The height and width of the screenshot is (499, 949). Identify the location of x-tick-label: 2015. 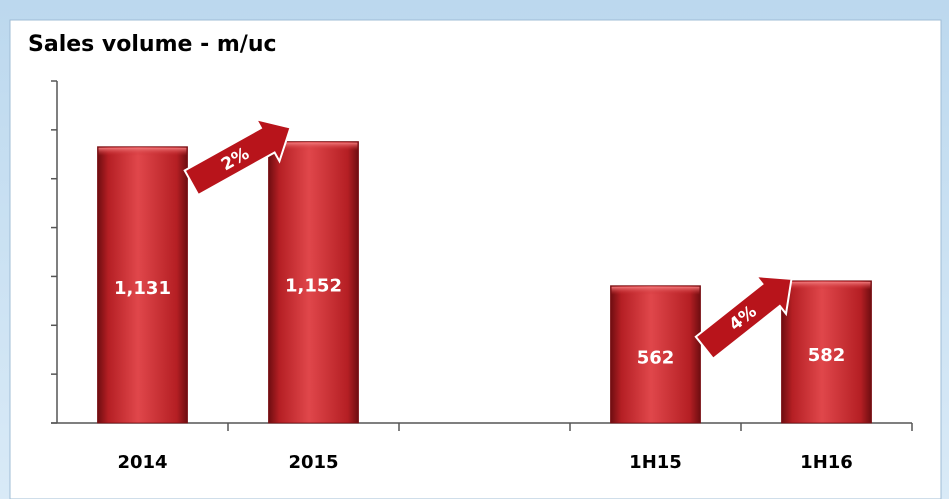
(313, 462).